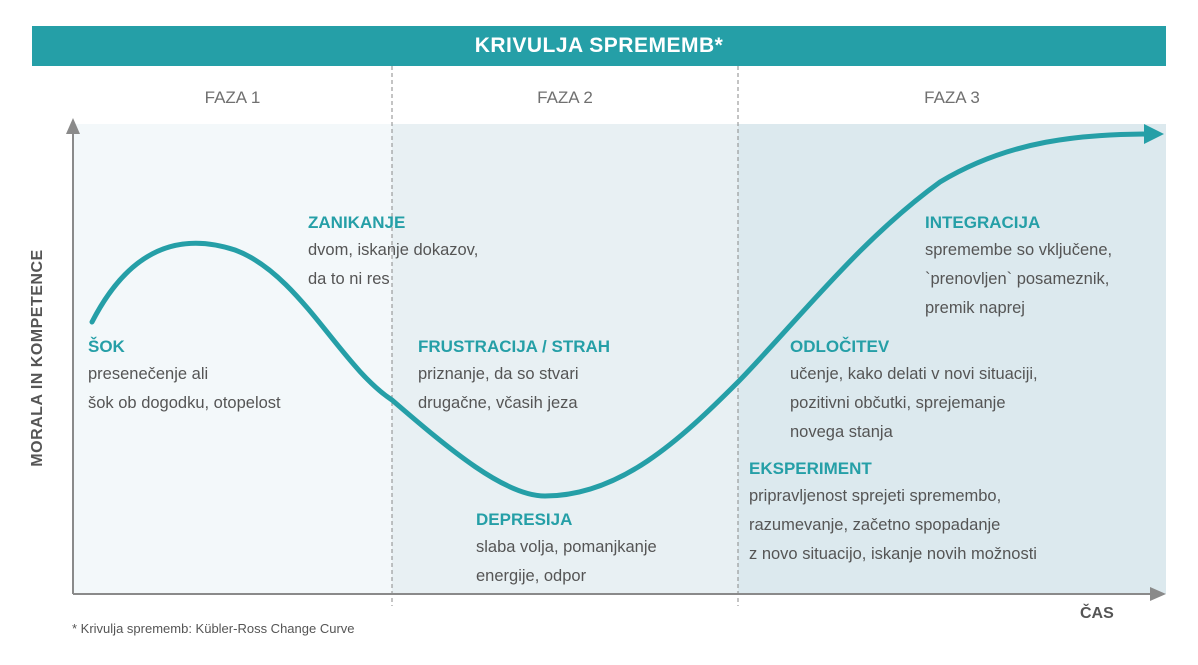 The height and width of the screenshot is (665, 1198). Describe the element at coordinates (841, 432) in the screenshot. I see `stage-odlocitev-line: novega stanja` at that location.